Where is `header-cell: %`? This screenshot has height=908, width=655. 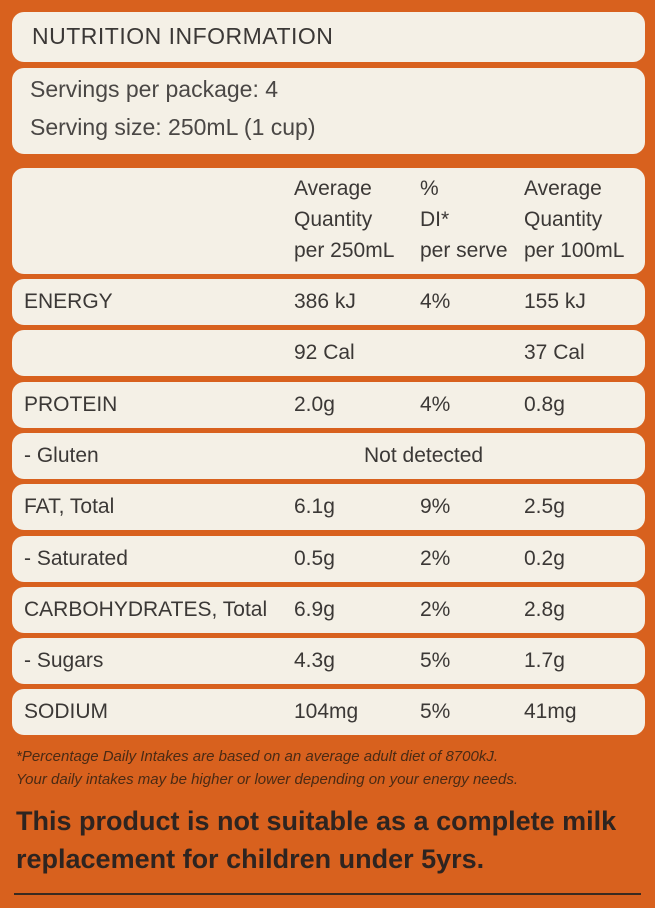
header-cell: % is located at coordinates (429, 188).